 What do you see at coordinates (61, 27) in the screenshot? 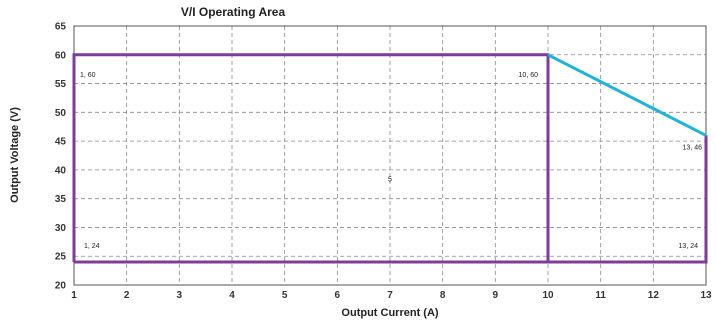
I see `y-tick-label-9: 65` at bounding box center [61, 27].